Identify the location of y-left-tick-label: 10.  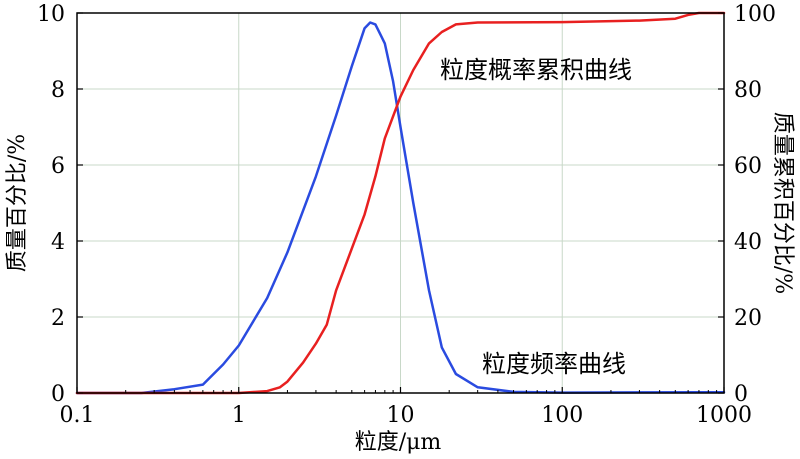
(51, 14).